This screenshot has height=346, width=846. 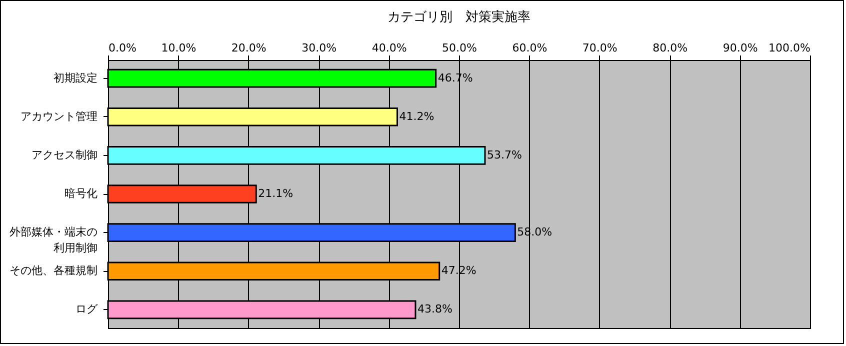 What do you see at coordinates (54, 271) in the screenshot?
I see `y-tick-label: その他、各種規制` at bounding box center [54, 271].